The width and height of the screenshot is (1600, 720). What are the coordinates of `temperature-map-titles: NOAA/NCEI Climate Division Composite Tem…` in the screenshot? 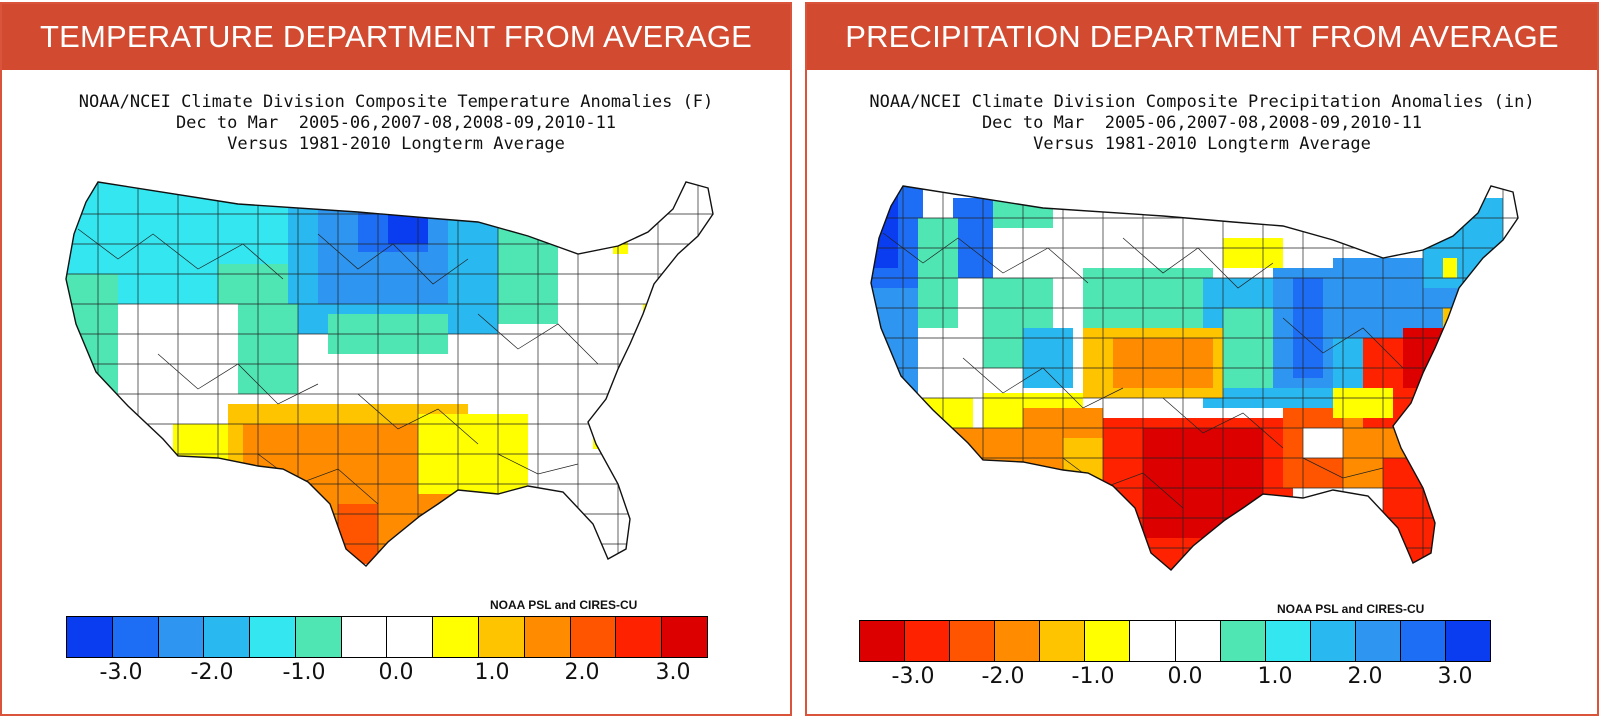 It's located at (396, 123).